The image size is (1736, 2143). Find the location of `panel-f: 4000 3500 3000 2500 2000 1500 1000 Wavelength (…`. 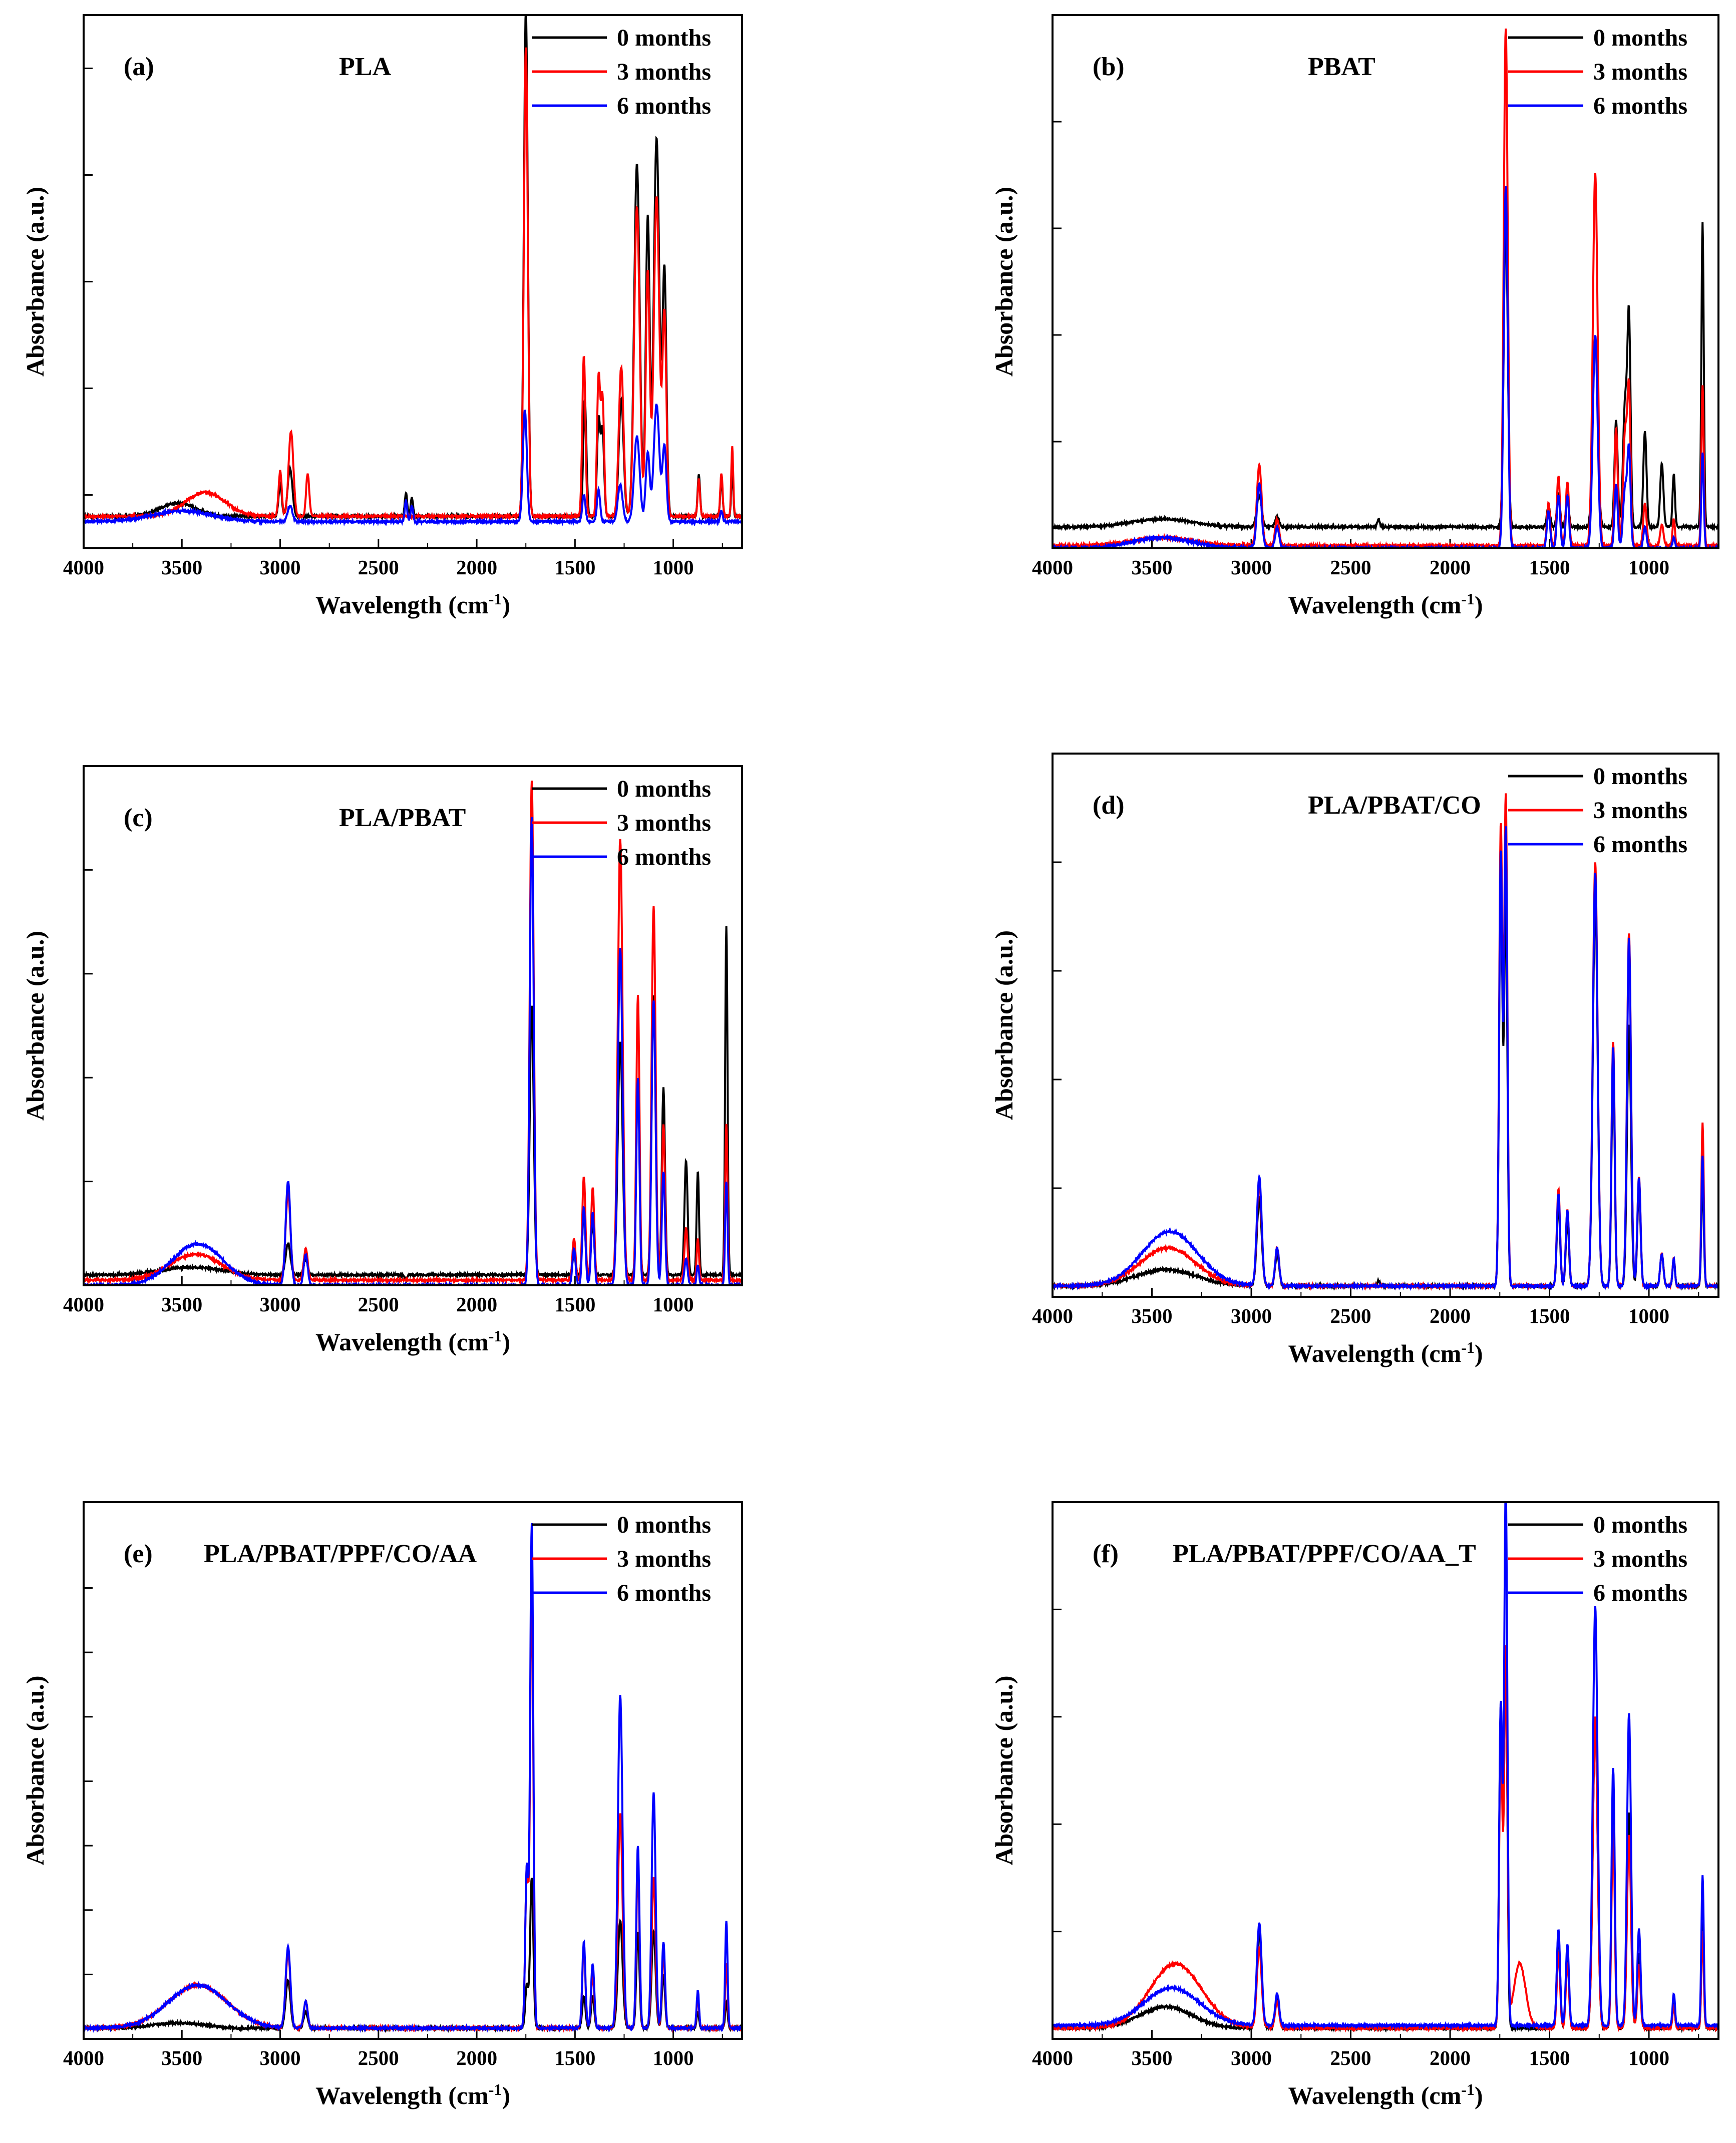

panel-f: 4000 3500 3000 2500 2000 1500 1000 Wavelength (… is located at coordinates (1355, 1805).